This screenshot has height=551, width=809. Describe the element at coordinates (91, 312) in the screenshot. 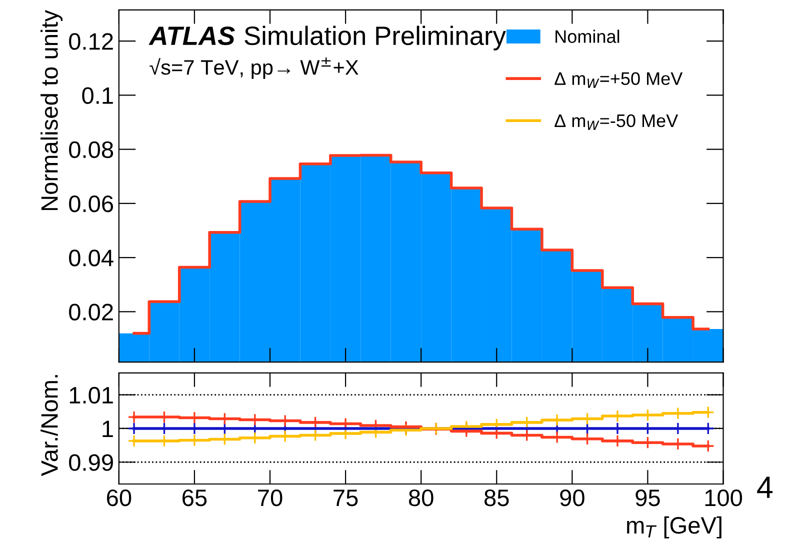

I see `y-tick-label: 0.02` at that location.